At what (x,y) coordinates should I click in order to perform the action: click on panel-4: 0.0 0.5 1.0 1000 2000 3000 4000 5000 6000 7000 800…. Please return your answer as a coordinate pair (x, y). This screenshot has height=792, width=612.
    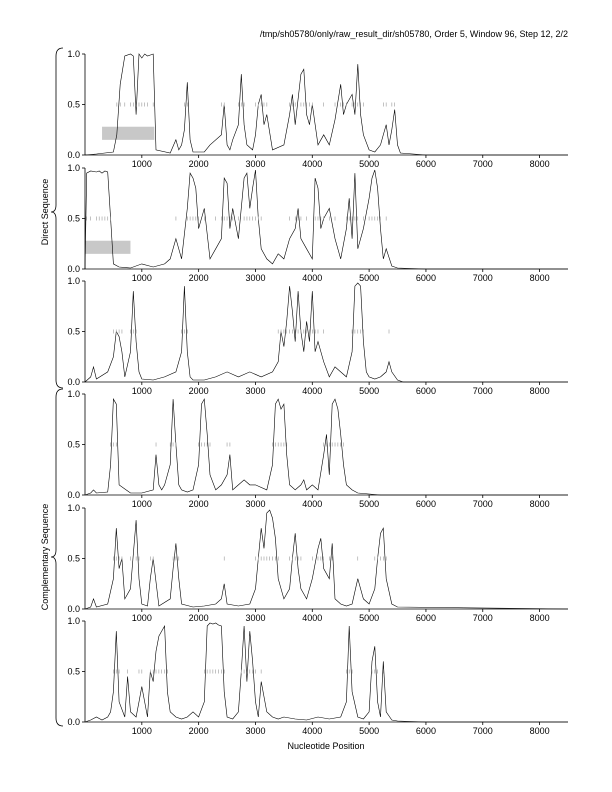
    Looking at the image, I should click on (317, 449).